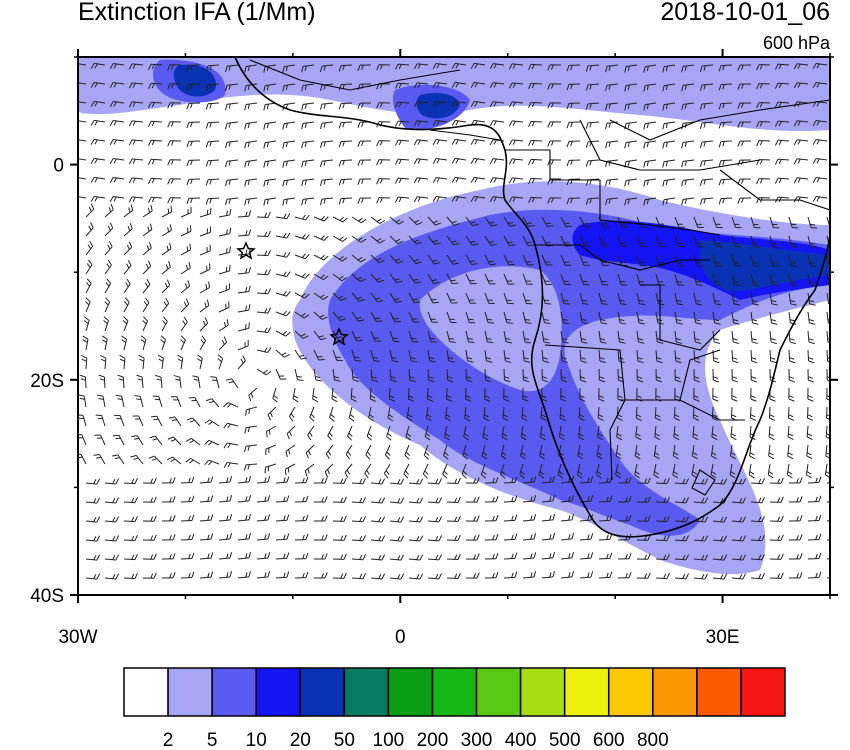 The height and width of the screenshot is (750, 850). What do you see at coordinates (146, 692) in the screenshot?
I see `colorbar-swatch` at bounding box center [146, 692].